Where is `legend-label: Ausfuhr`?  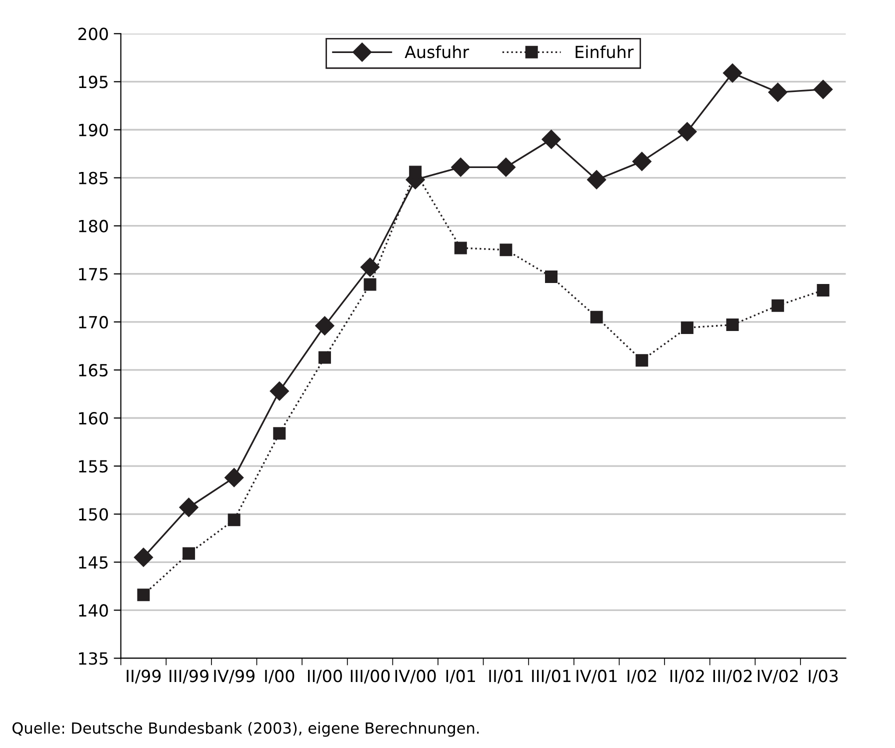 legend-label: Ausfuhr is located at coordinates (437, 51).